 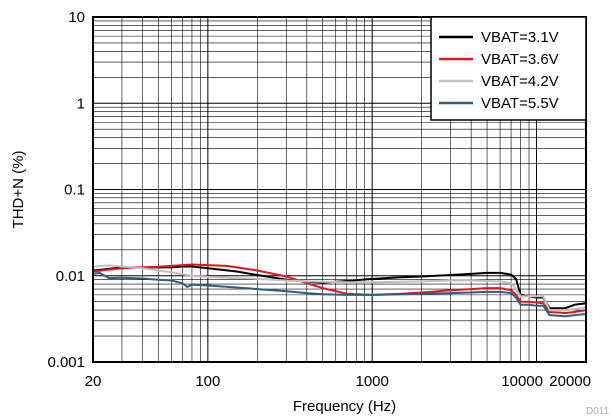 What do you see at coordinates (76, 17) in the screenshot?
I see `y-tick-label: 10` at bounding box center [76, 17].